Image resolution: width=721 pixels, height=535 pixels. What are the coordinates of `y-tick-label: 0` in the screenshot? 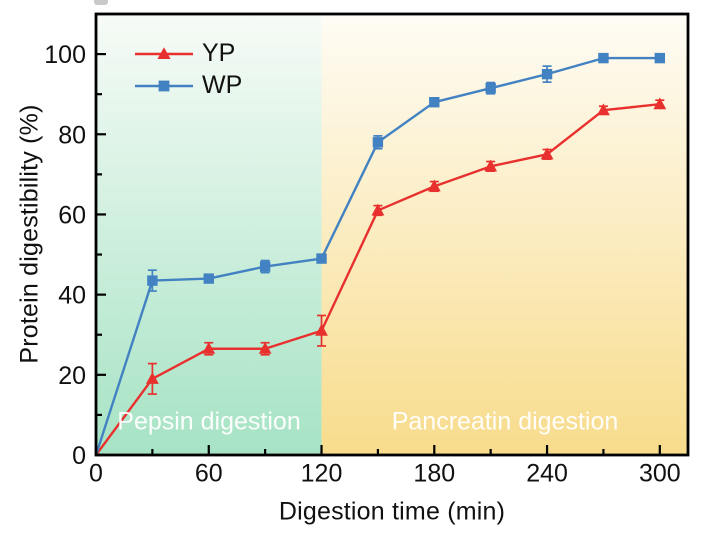 It's located at (79, 456).